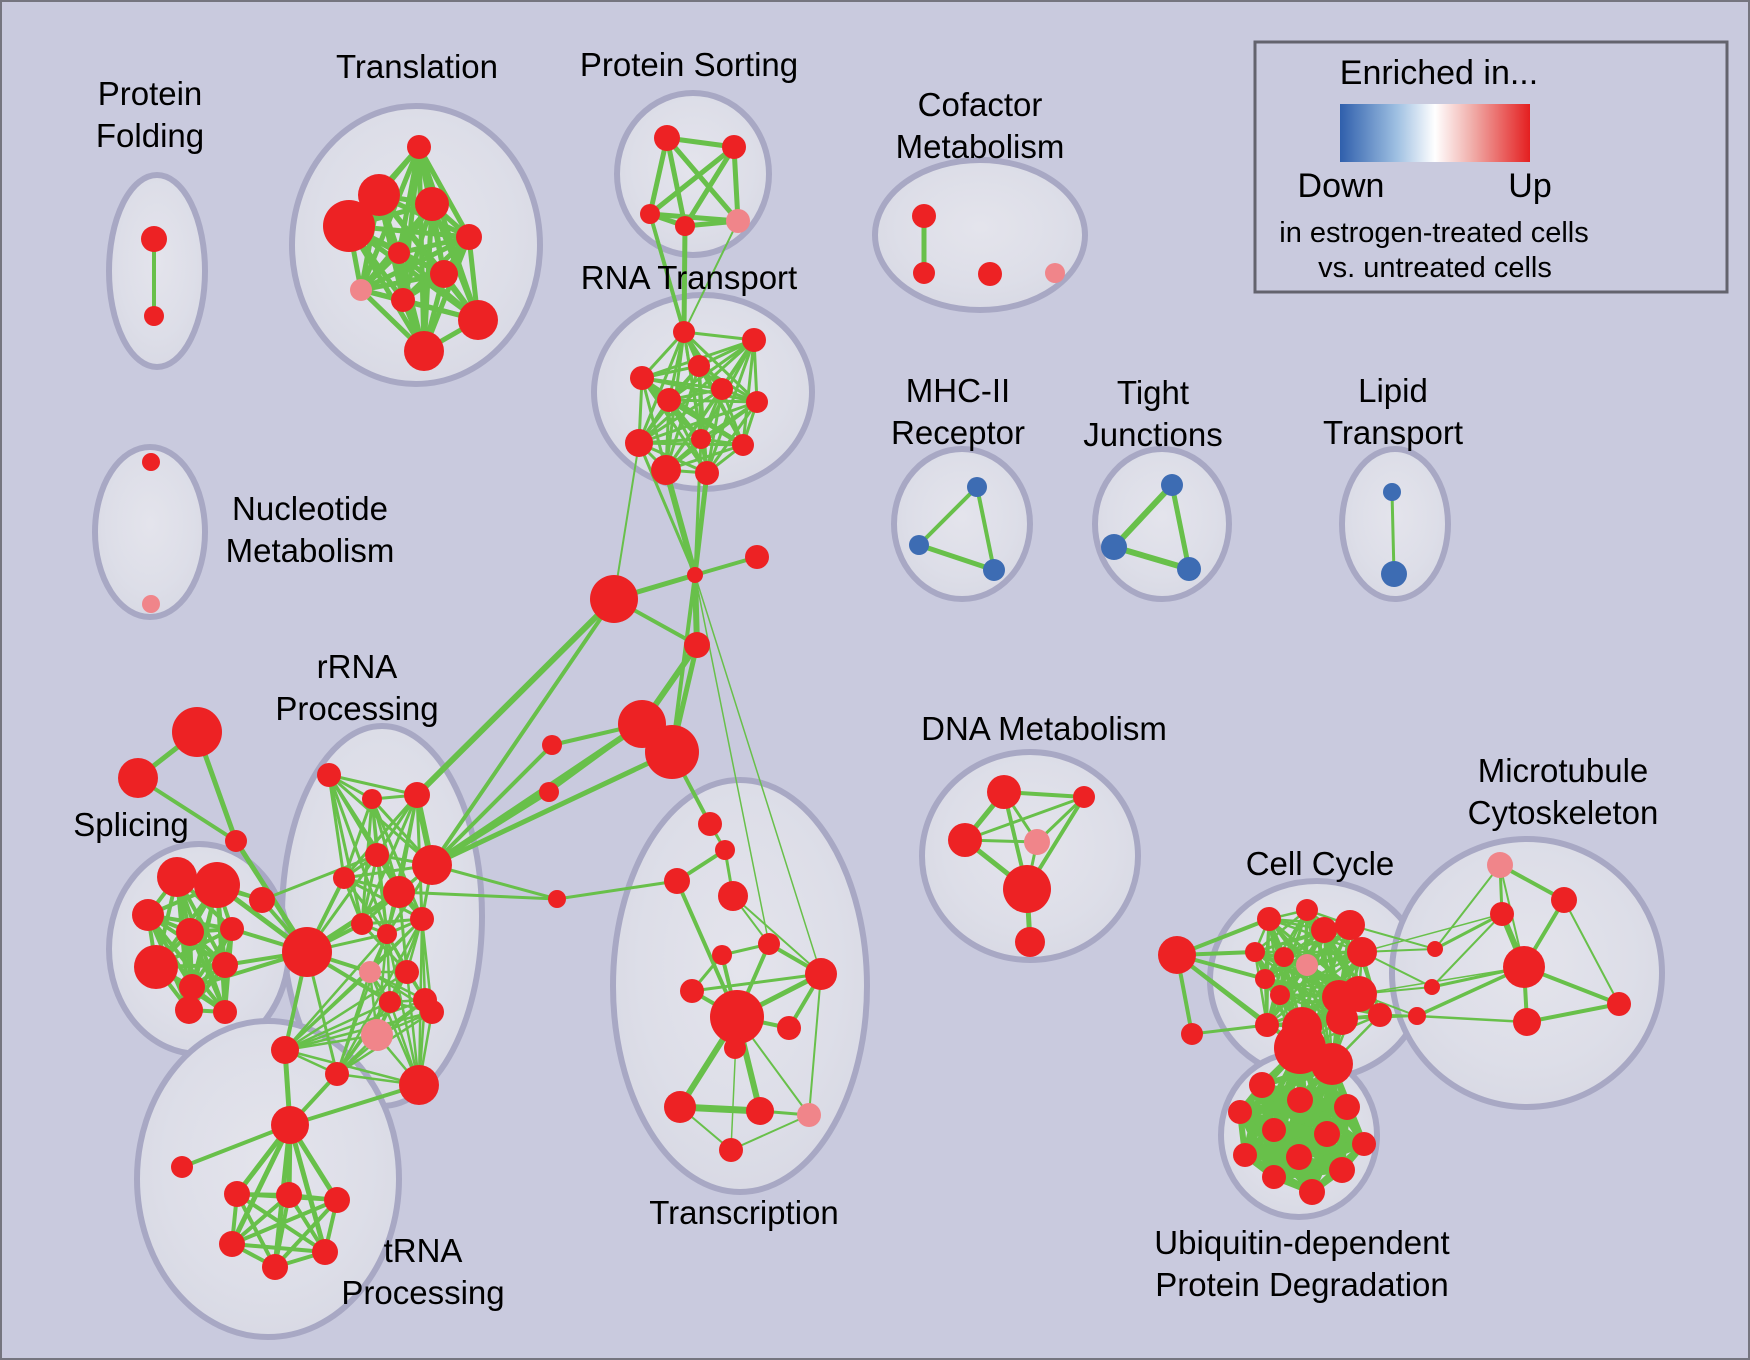  Describe the element at coordinates (151, 604) in the screenshot. I see `network-node-nu2` at that location.